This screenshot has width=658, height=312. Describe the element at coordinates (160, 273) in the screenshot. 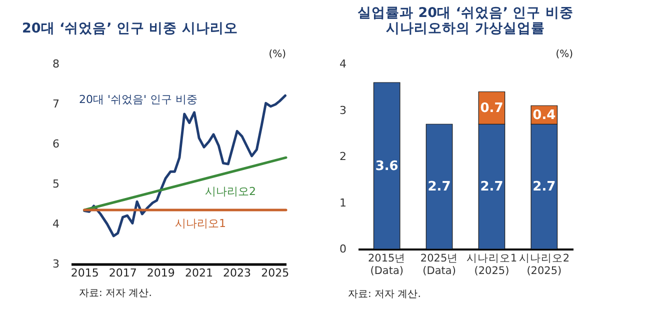

I see `x-tick-label: 2019` at that location.